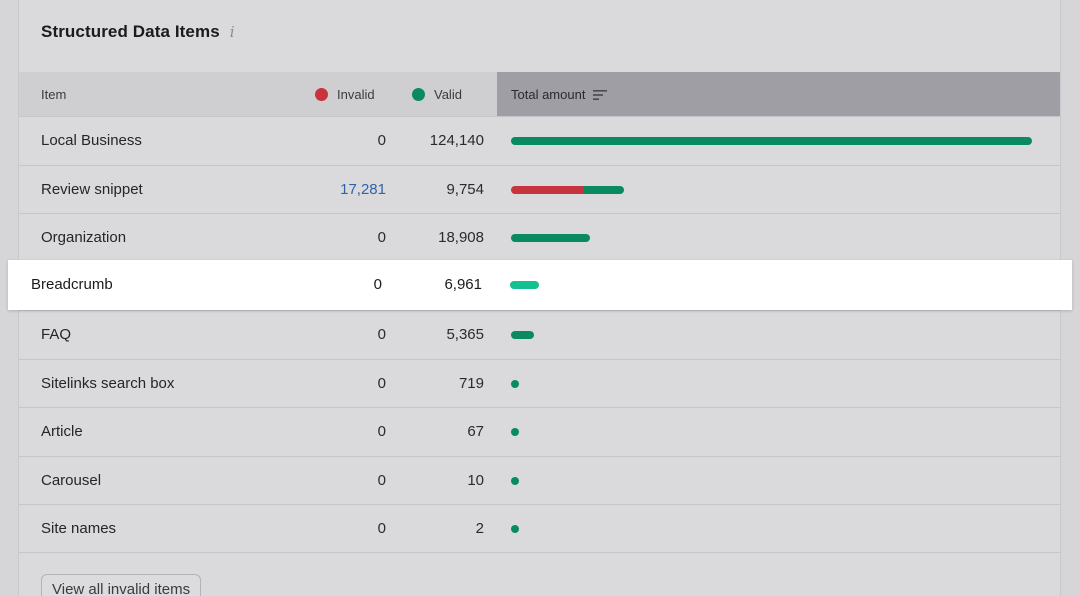  Describe the element at coordinates (548, 94) in the screenshot. I see `column-label-total-amount: Total amount` at that location.